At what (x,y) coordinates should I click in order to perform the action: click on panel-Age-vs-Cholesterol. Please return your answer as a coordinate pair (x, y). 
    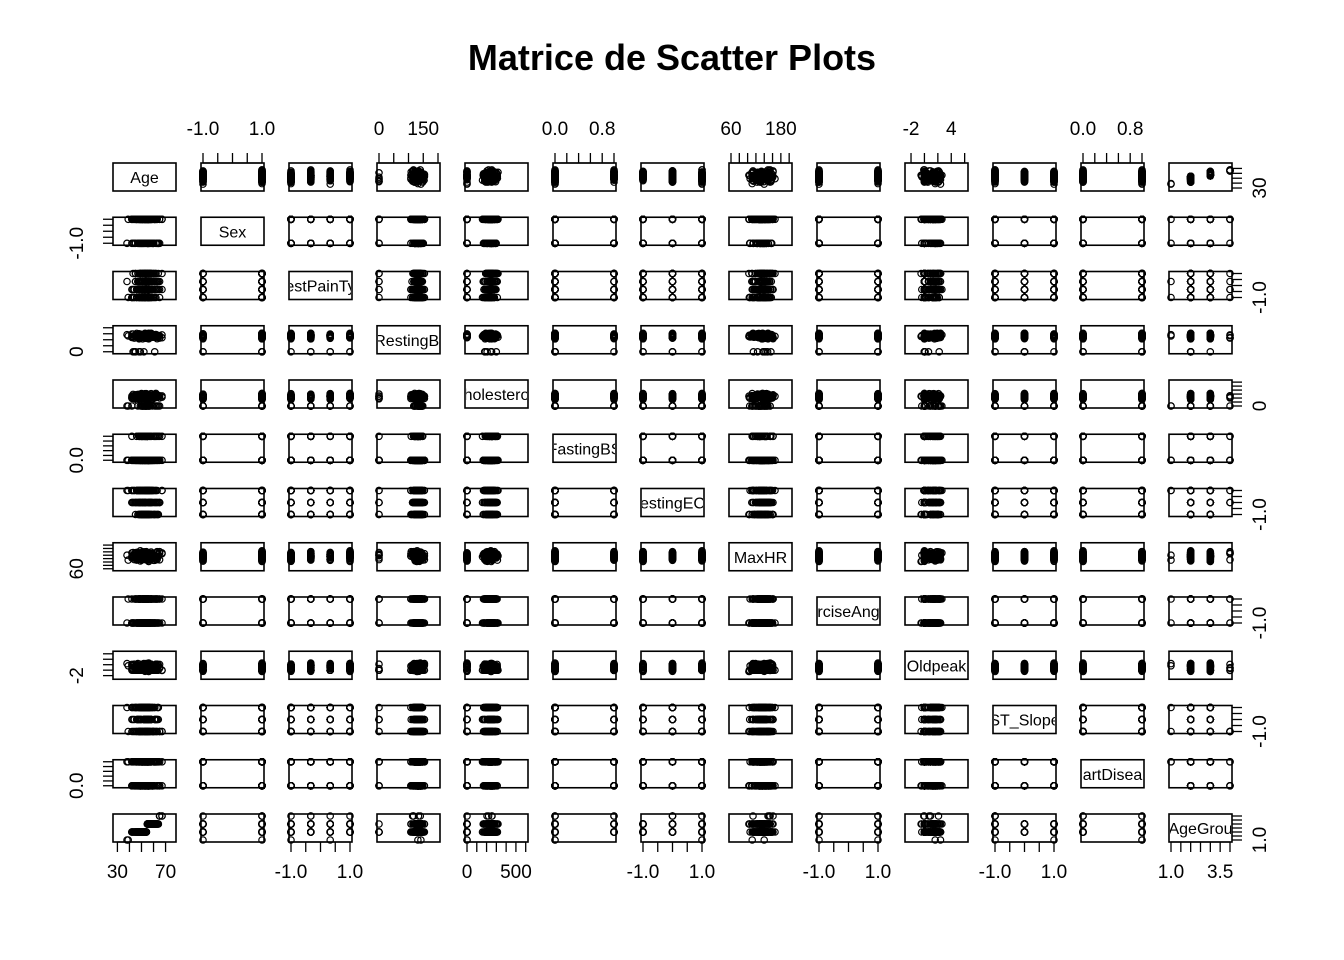
    Looking at the image, I should click on (496, 177).